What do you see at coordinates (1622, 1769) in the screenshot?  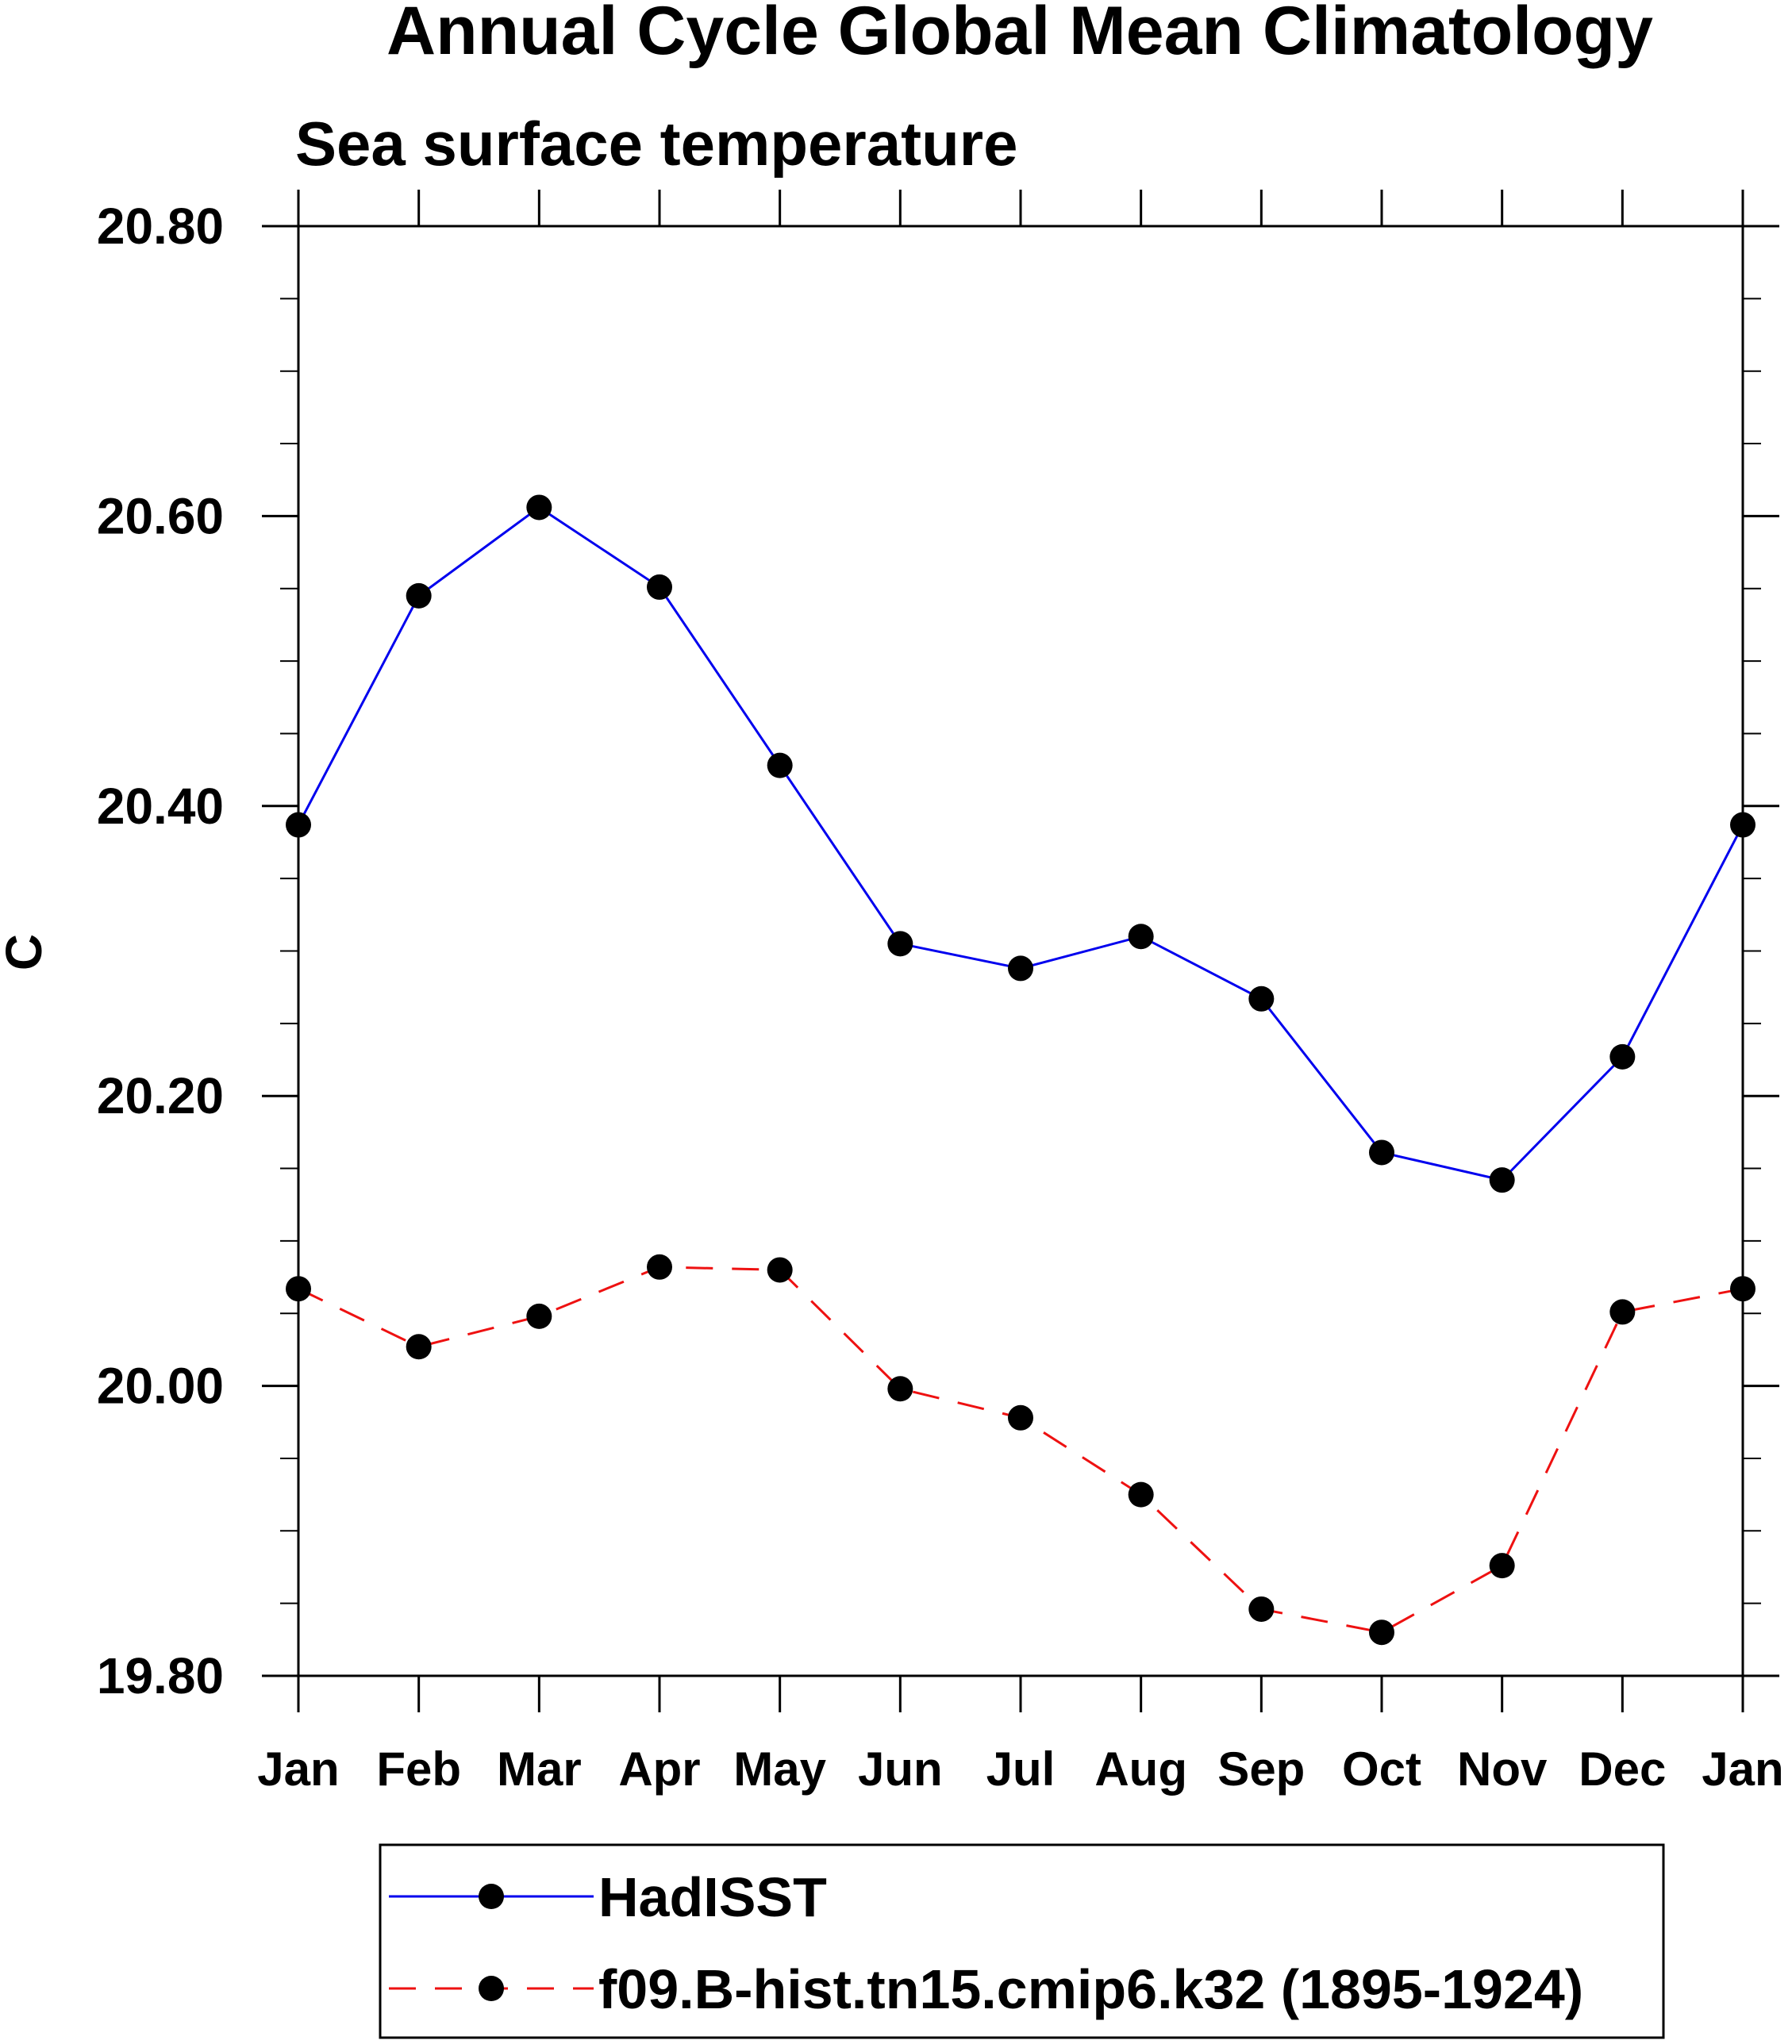 I see `x-tick-label: Dec` at bounding box center [1622, 1769].